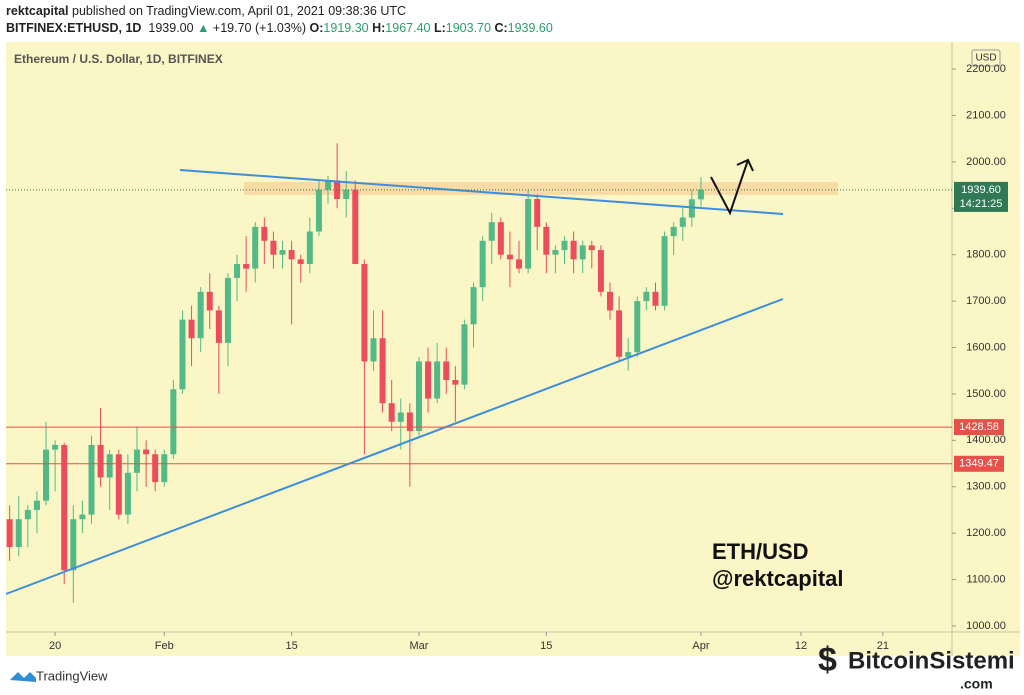 The height and width of the screenshot is (695, 1024). I want to click on ohlc: O:1919.30 H:1967.40 L:1903.70 C:1939.60, so click(431, 28).